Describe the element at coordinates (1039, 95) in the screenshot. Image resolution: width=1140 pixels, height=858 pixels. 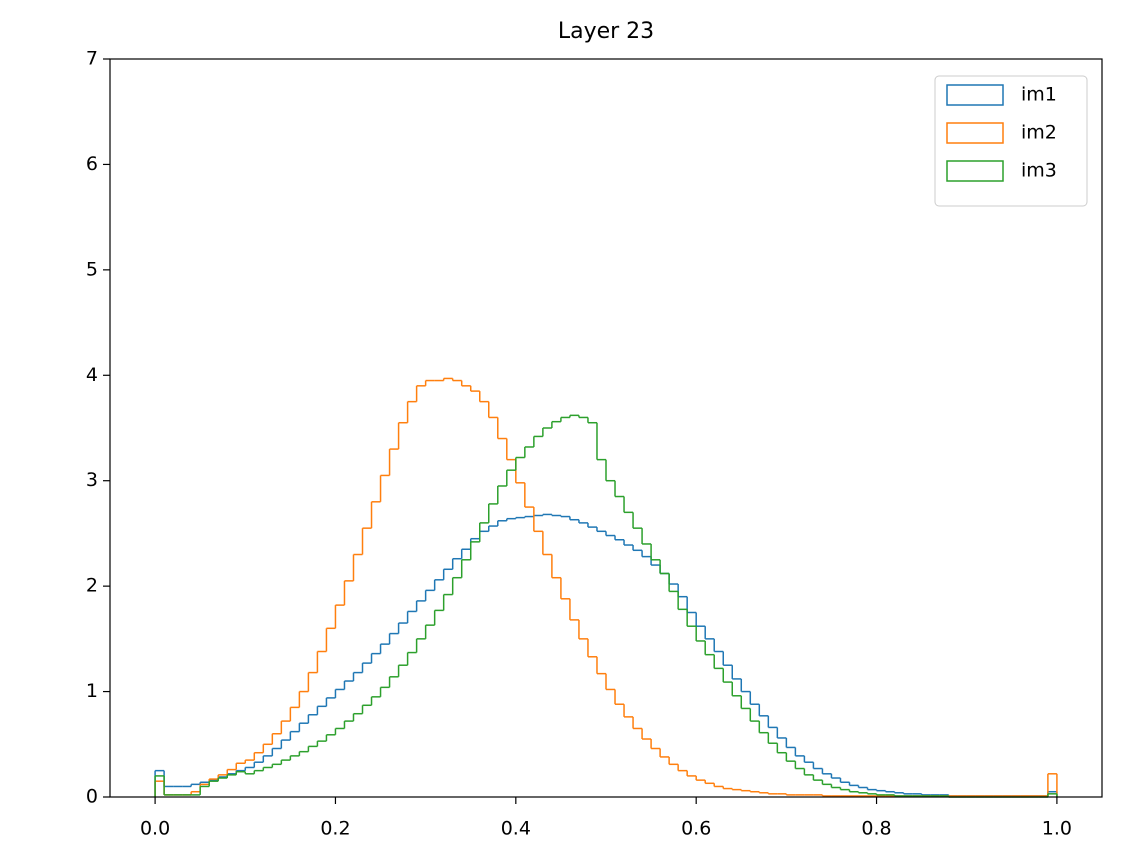
I see `legend-label: im1` at that location.